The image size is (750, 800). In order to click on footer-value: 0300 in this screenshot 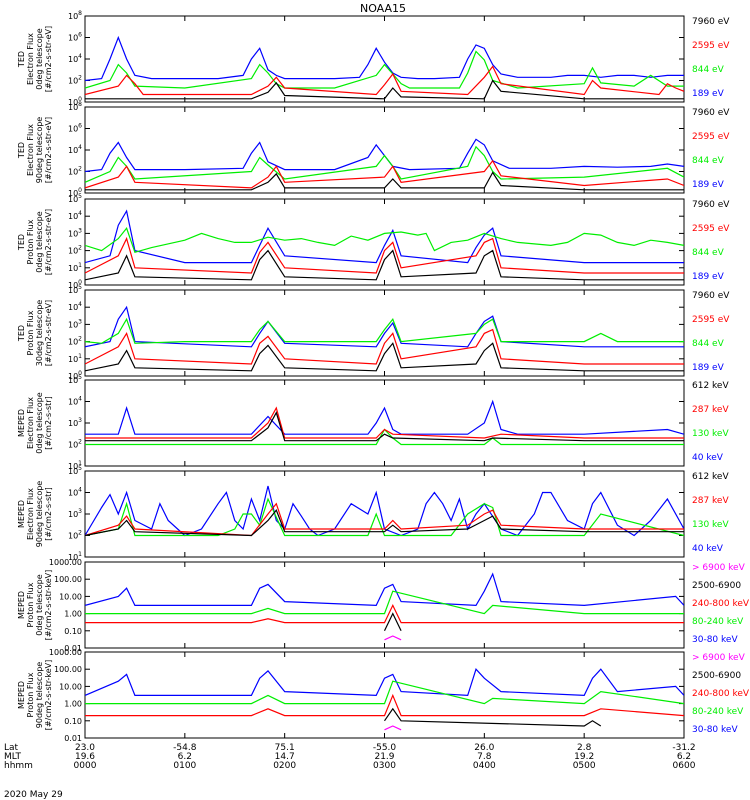, I will do `click(384, 766)`.